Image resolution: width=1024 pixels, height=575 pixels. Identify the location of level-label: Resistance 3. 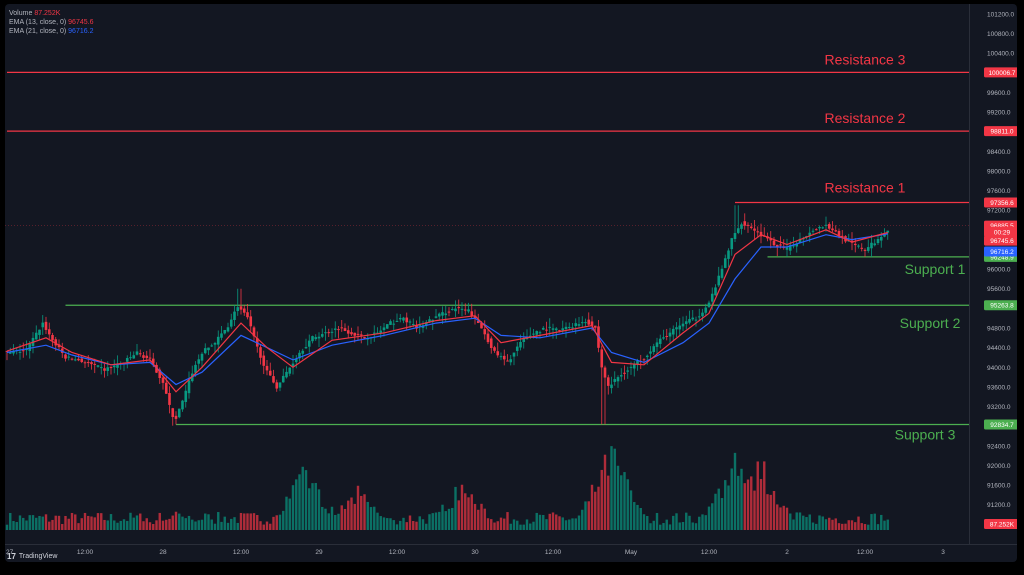
(865, 59).